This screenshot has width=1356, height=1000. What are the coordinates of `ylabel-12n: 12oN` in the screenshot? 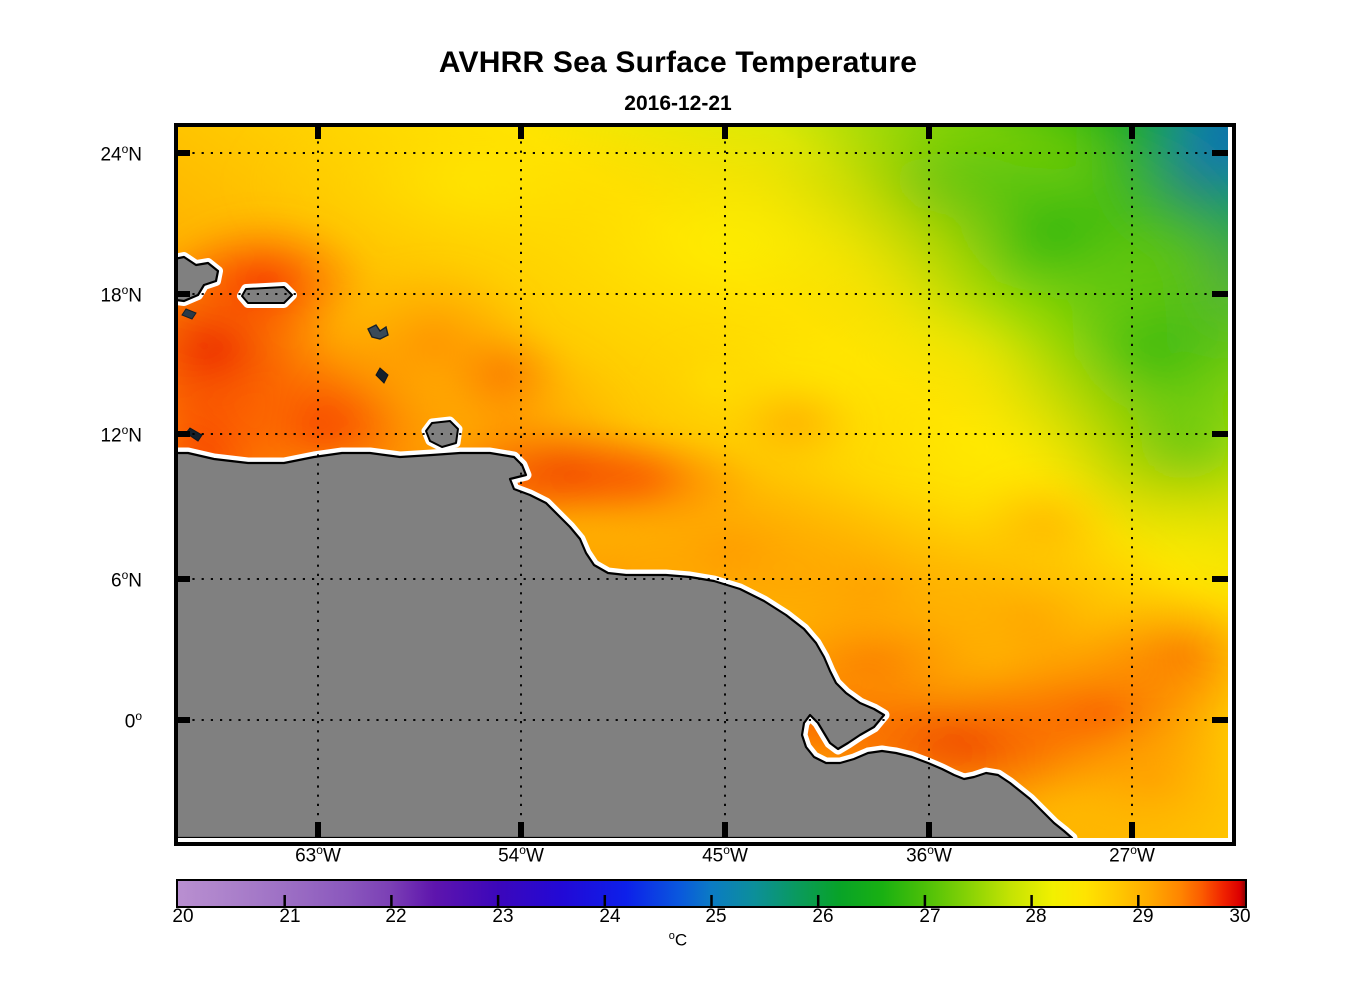 It's located at (121, 435).